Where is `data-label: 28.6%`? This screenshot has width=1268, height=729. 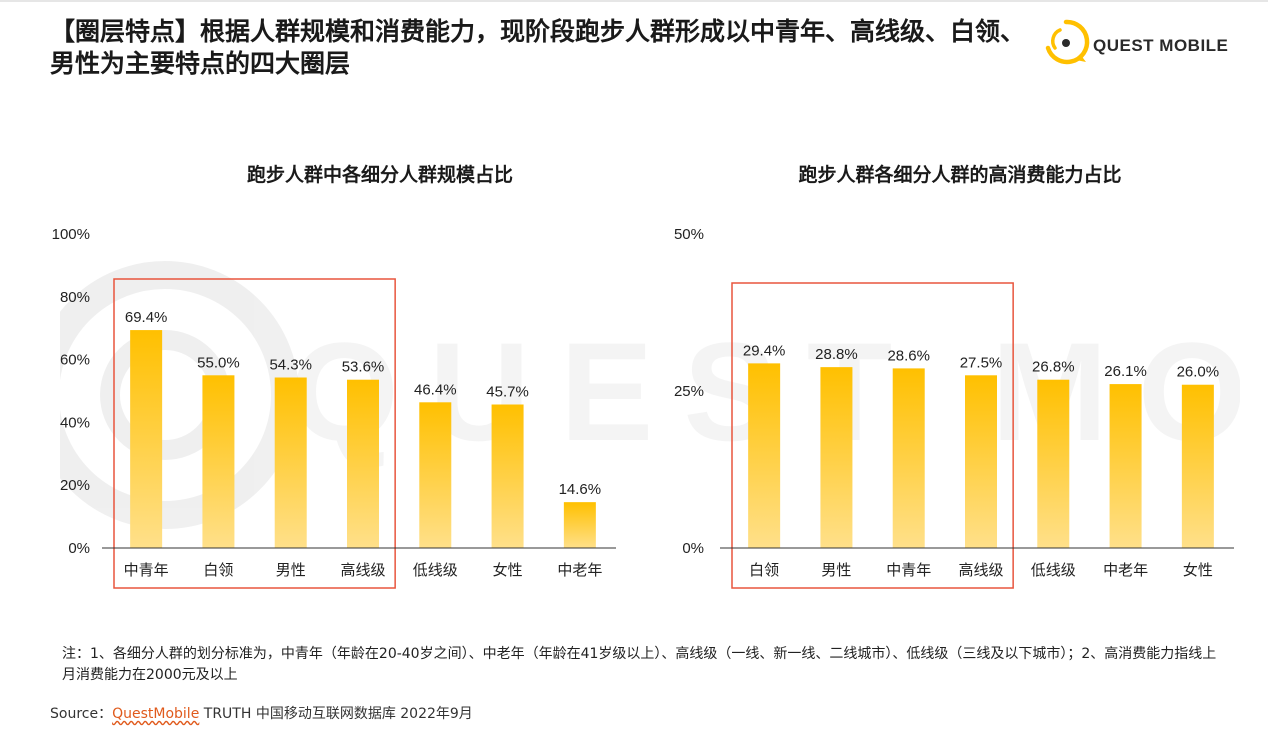
data-label: 28.6% is located at coordinates (908, 355).